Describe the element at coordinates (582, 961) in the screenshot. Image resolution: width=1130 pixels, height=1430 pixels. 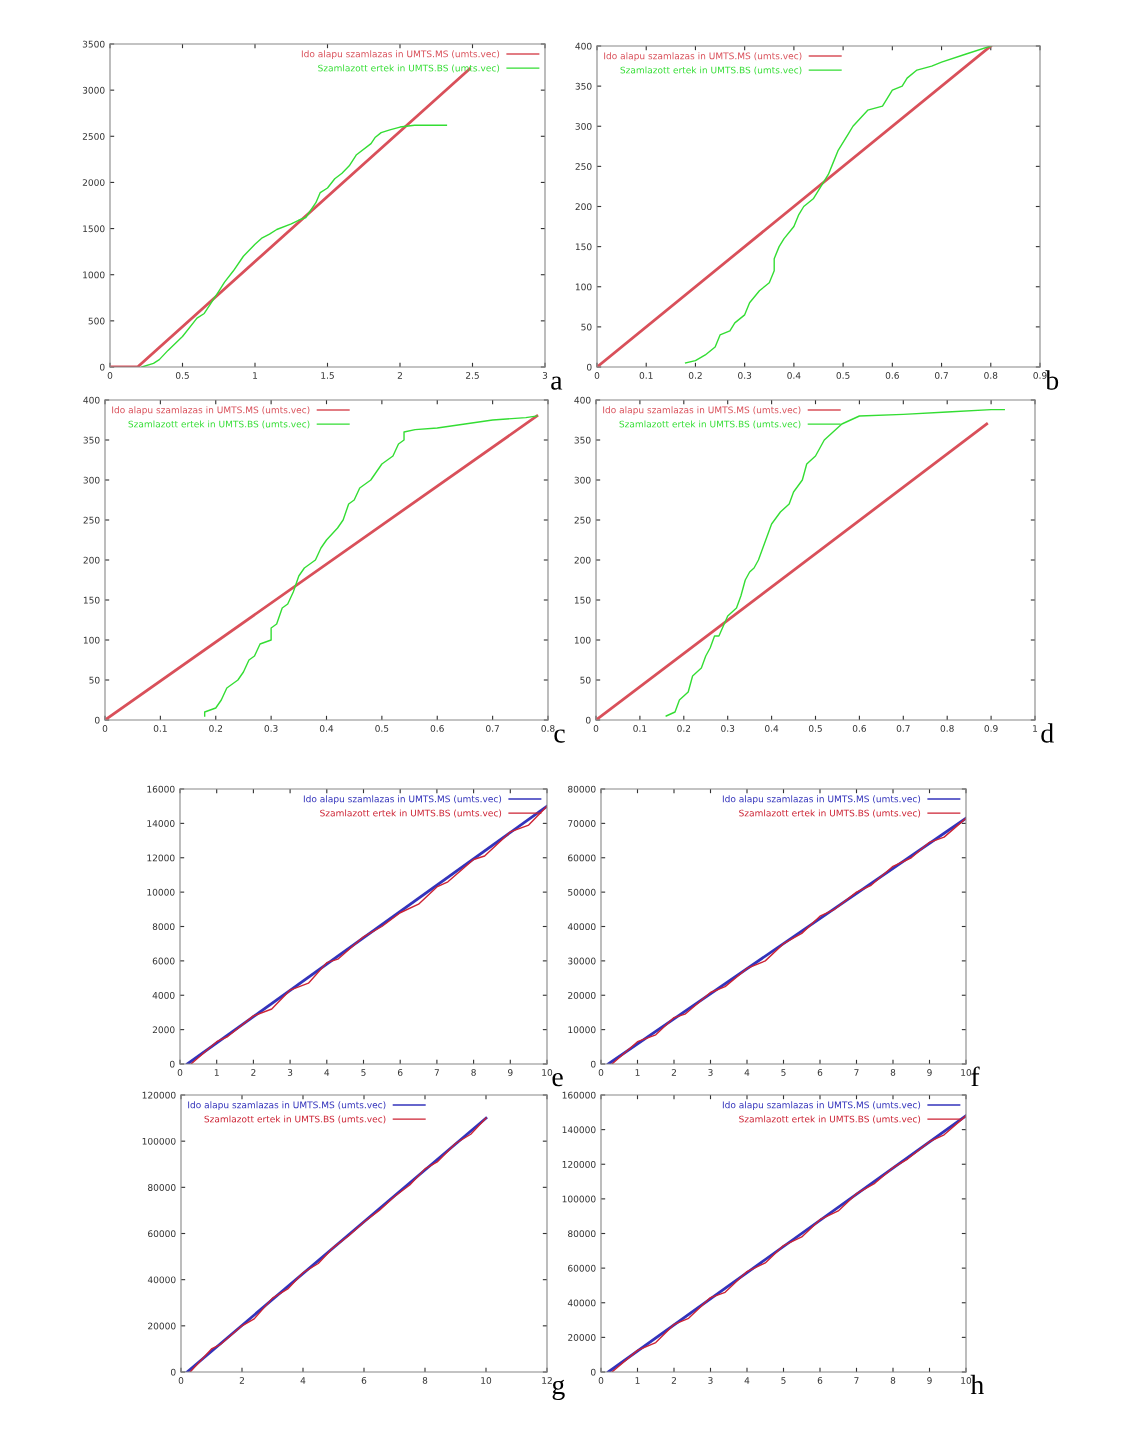
I see `y-tick-label: 30000` at that location.